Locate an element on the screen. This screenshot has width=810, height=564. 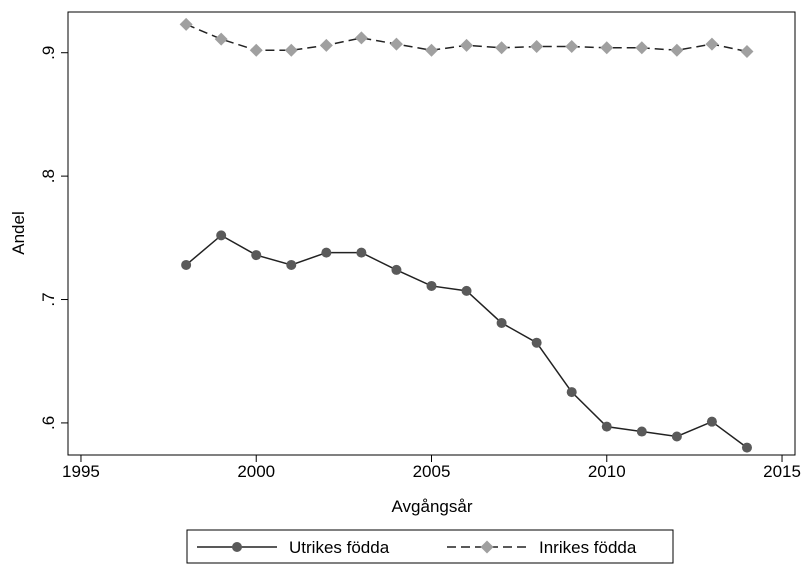
y-tick-label: .7 is located at coordinates (48, 299).